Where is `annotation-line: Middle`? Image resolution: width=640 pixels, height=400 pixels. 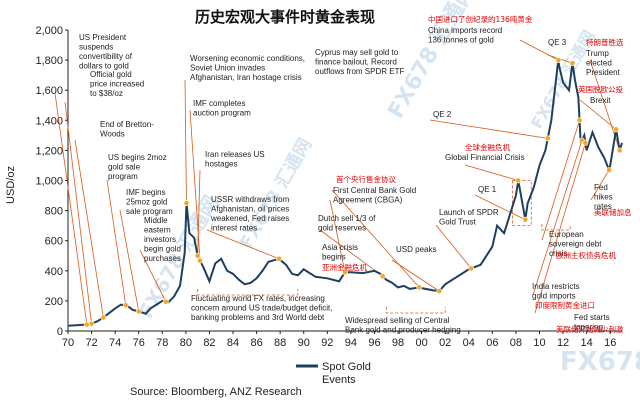 annotation-line: Middle is located at coordinates (156, 220).